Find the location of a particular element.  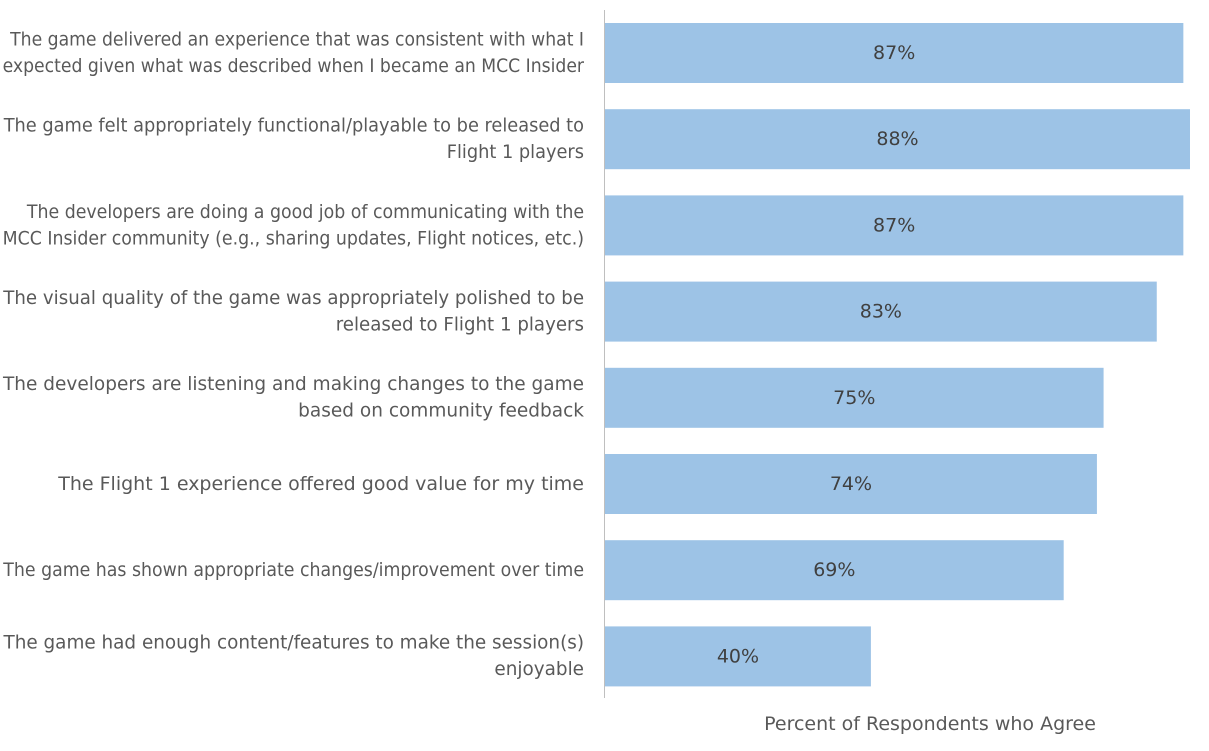

value-labels-group: 87% 88% 87% 83% 75% 74% 69% 40% is located at coordinates (818, 354).